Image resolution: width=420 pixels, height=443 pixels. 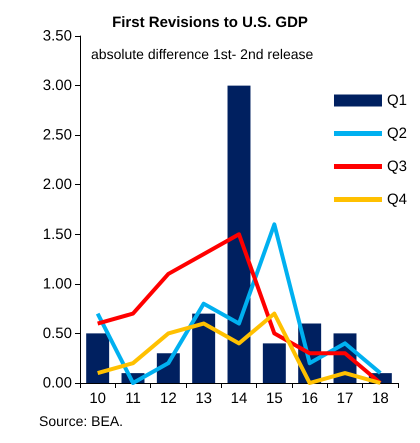 I want to click on y-tick-label: 0.50, so click(x=57, y=333).